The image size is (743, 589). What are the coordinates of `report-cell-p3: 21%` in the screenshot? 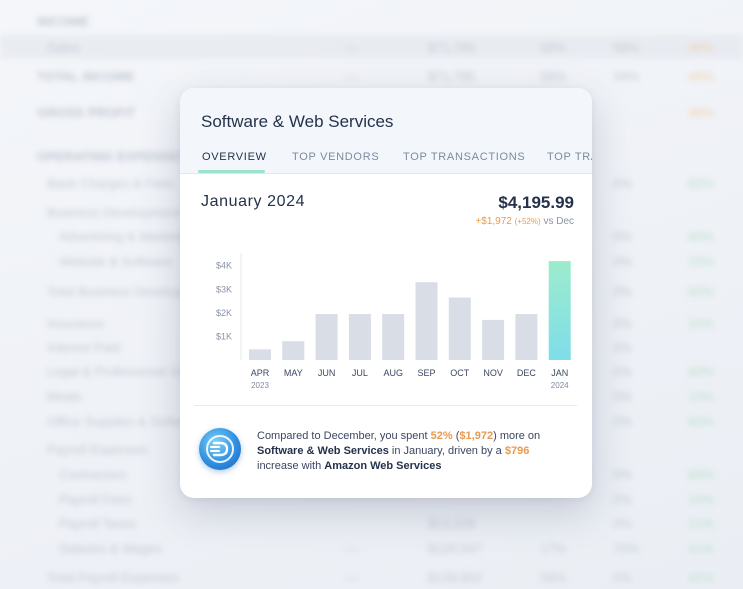 It's located at (701, 523).